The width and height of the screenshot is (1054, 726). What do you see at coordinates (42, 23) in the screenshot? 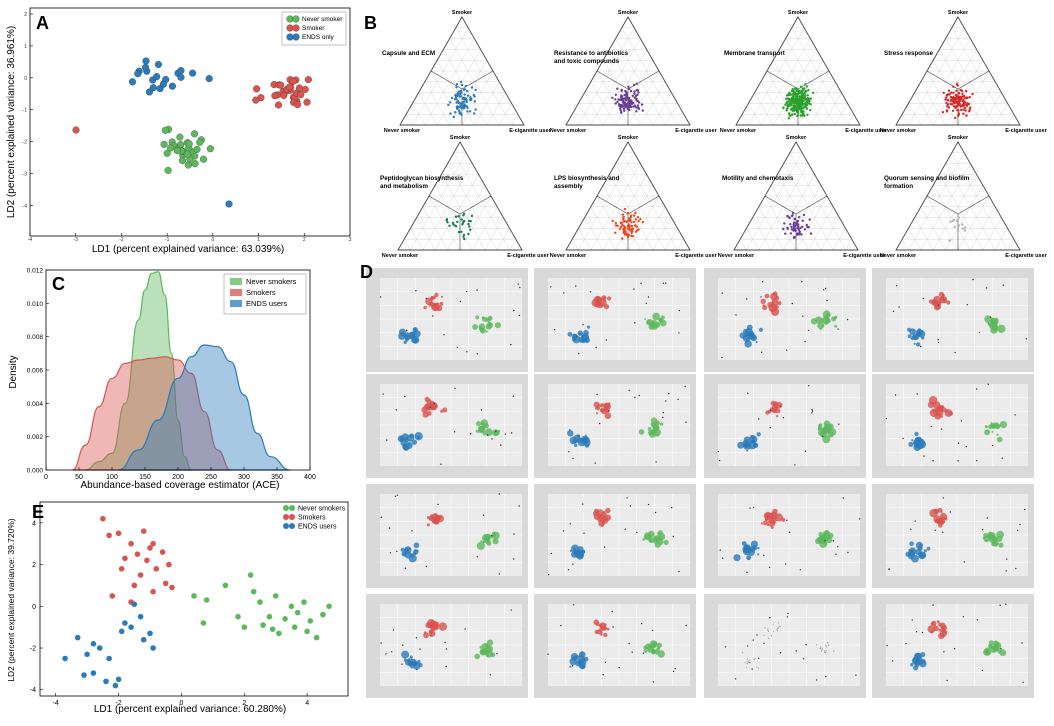
I see `panel-a-label: A` at bounding box center [42, 23].